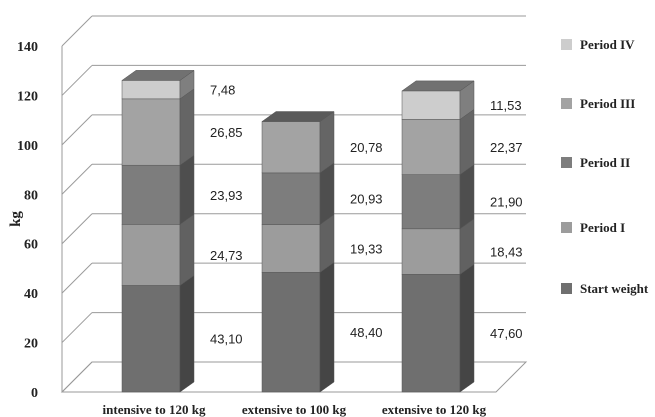  I want to click on data-label: 18,43, so click(506, 252).